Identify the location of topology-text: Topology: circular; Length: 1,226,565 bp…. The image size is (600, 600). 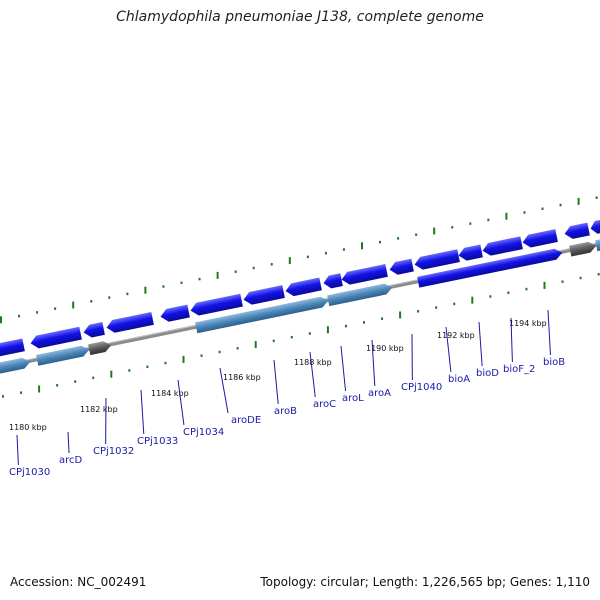
(425, 582).